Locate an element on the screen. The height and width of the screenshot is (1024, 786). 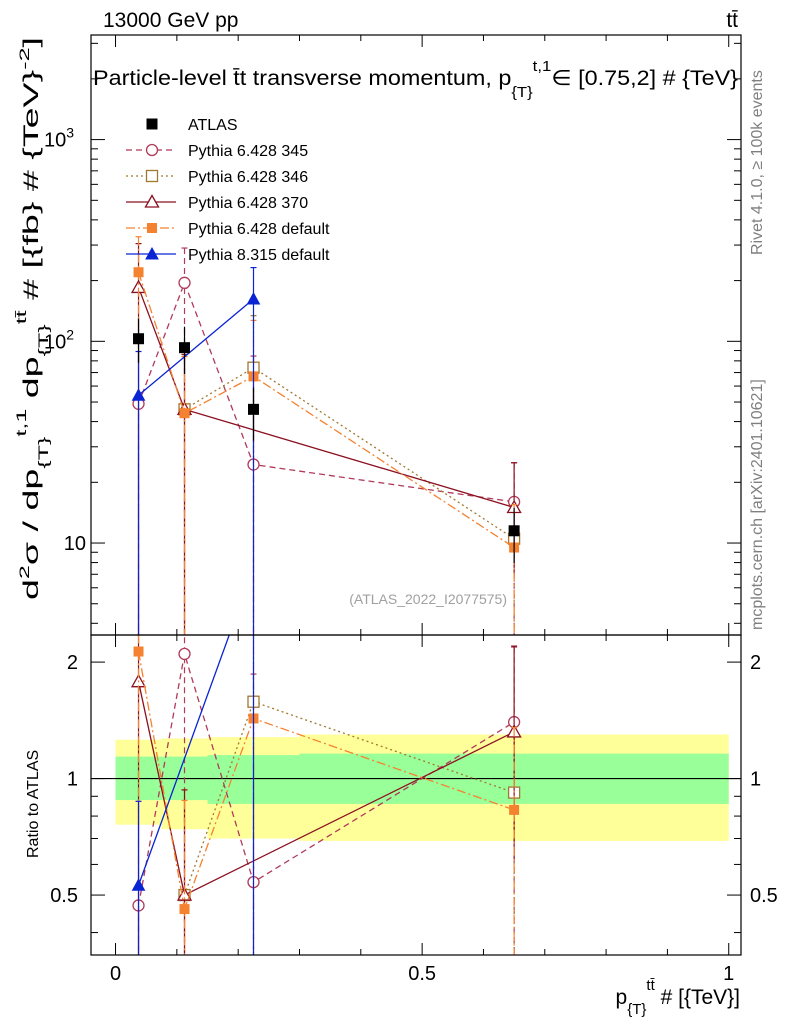
ratio-uncertainty-bands is located at coordinates (416, 787).